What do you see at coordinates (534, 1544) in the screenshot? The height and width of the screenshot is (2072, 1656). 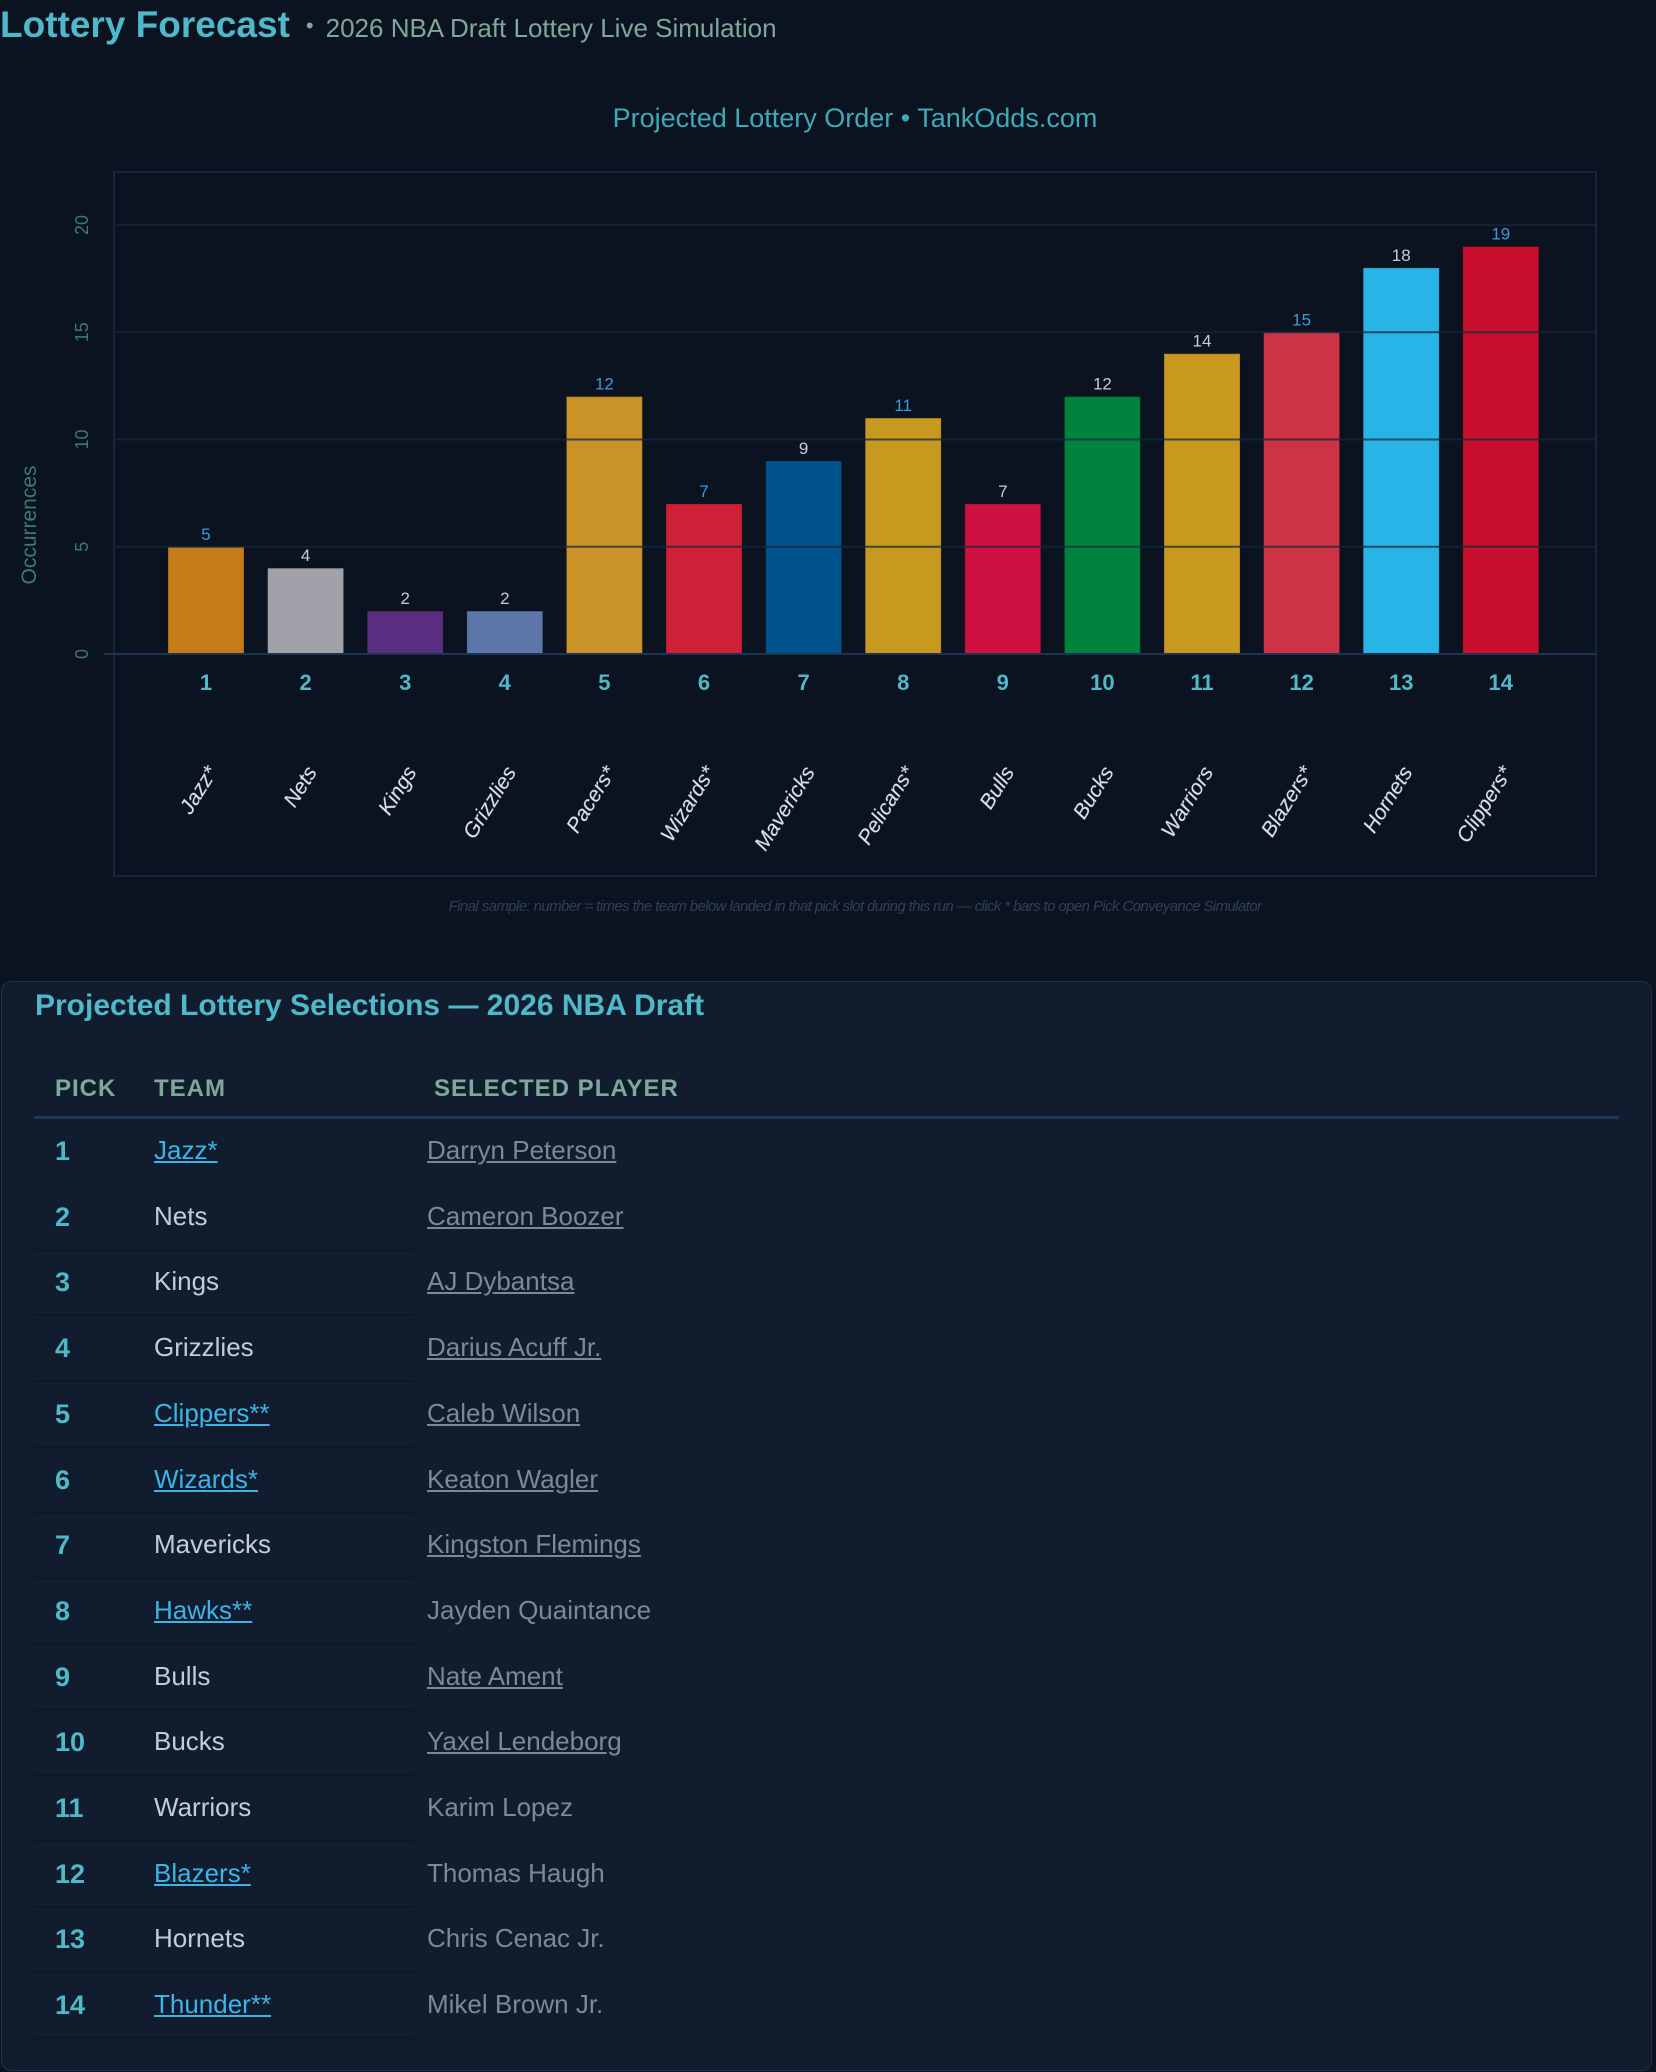 I see `player-link: Kingston Flemings` at bounding box center [534, 1544].